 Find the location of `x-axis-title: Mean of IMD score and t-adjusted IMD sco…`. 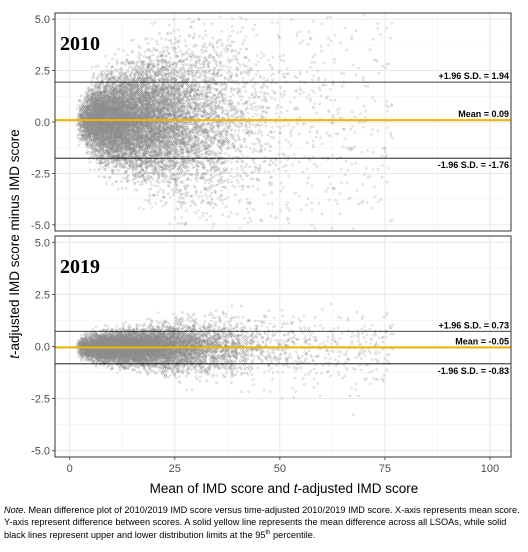

x-axis-title: Mean of IMD score and t-adjusted IMD sco… is located at coordinates (284, 488).